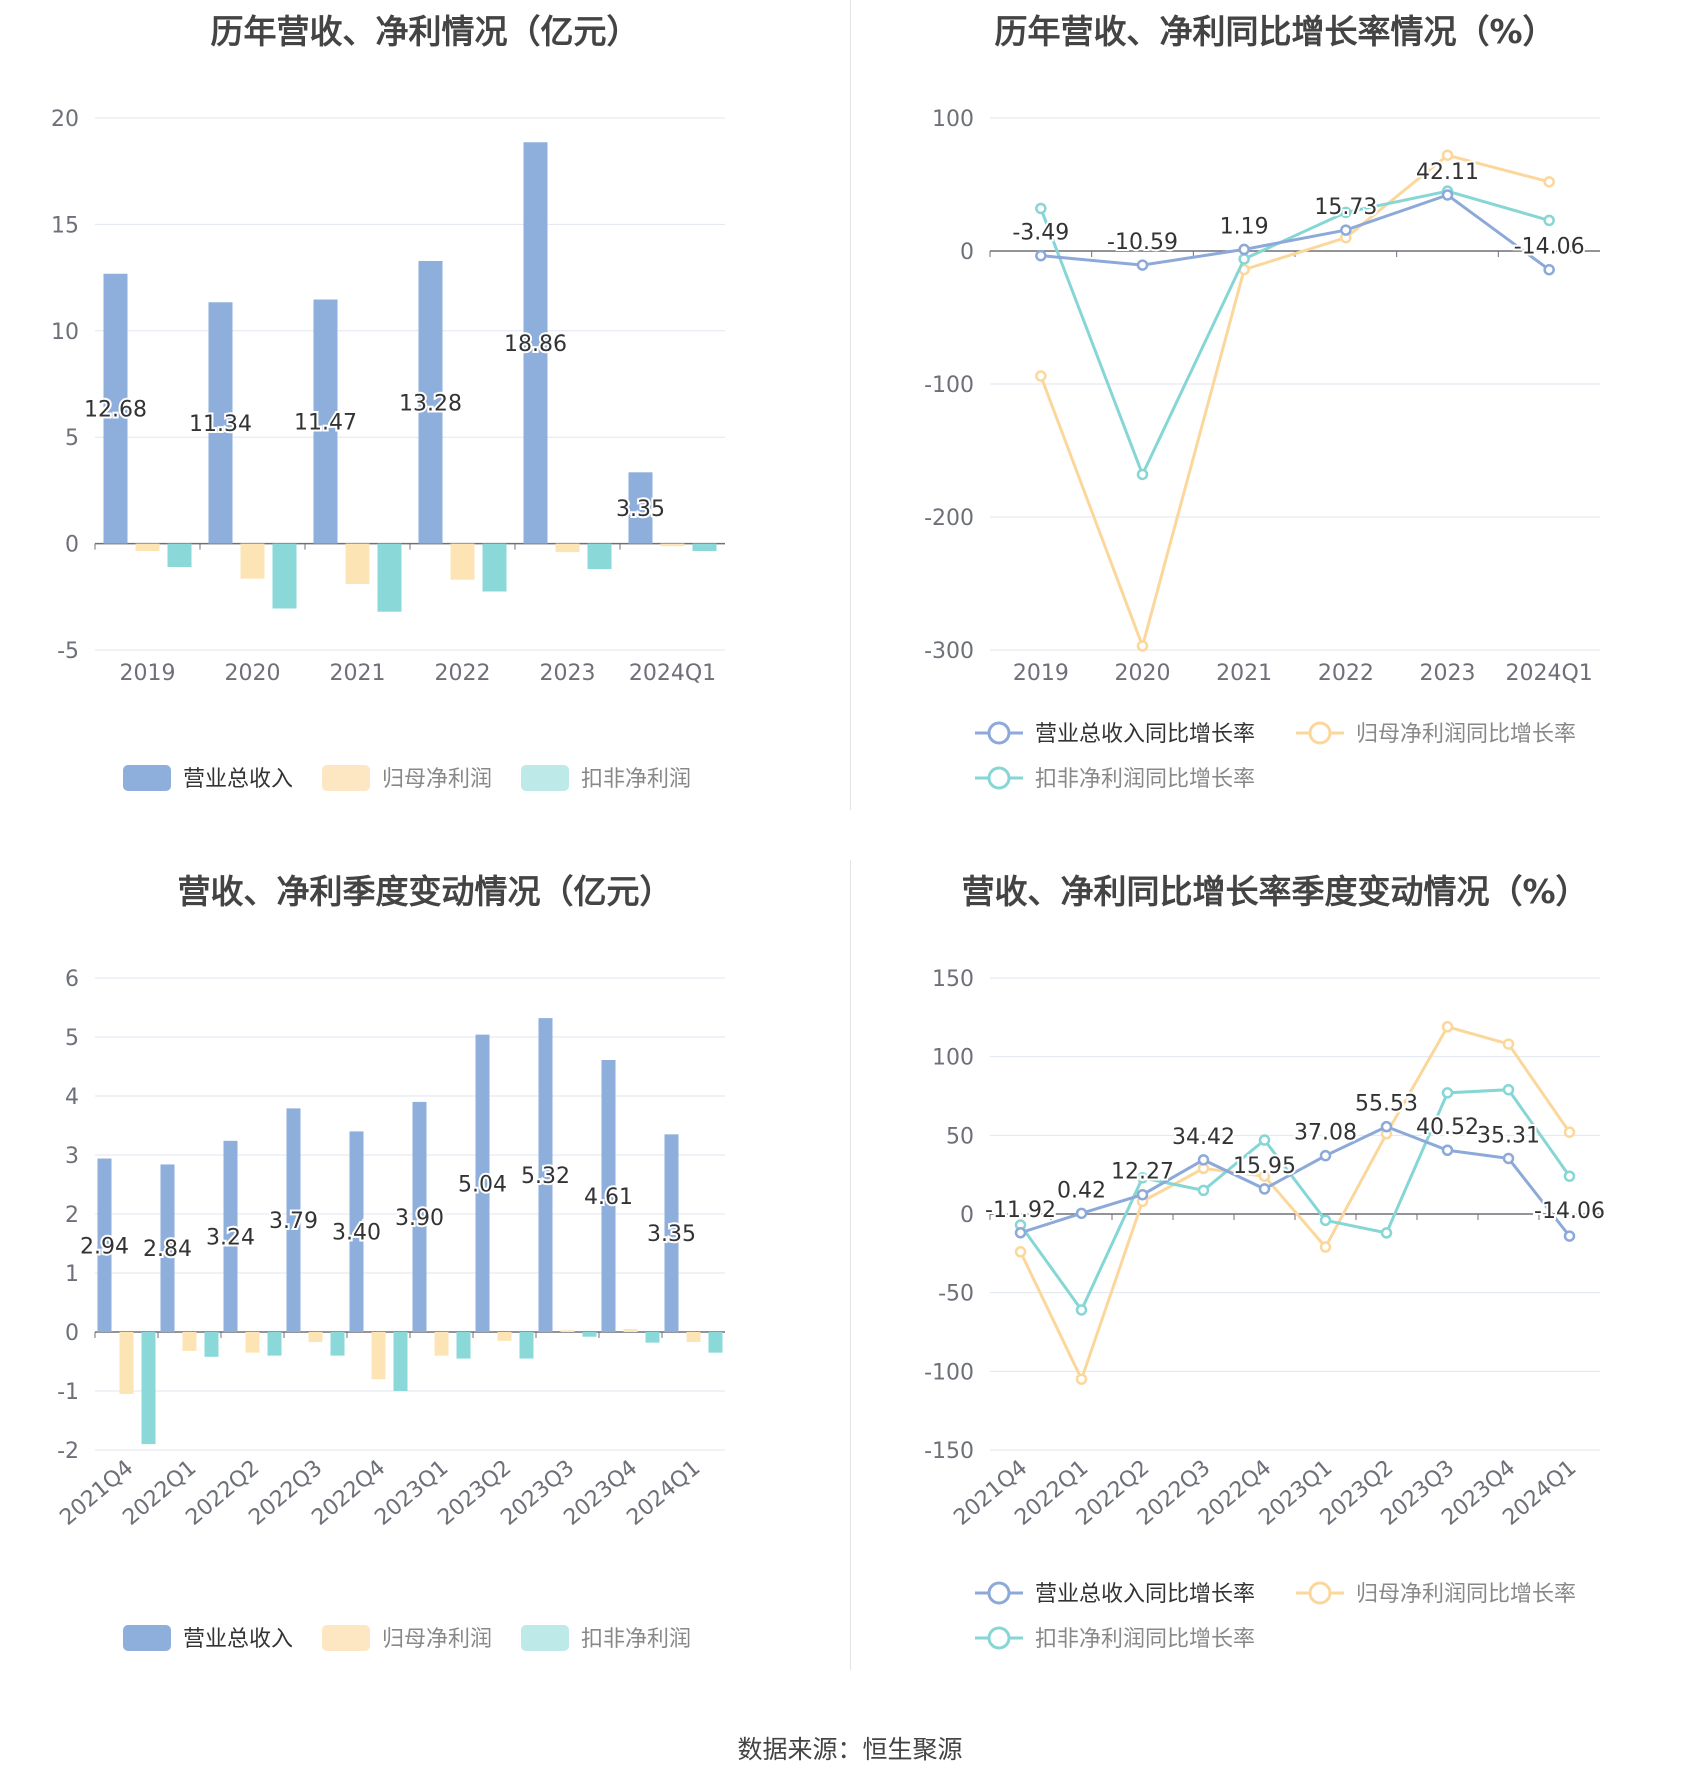  Describe the element at coordinates (953, 979) in the screenshot. I see `y-tick-label: 150` at that location.